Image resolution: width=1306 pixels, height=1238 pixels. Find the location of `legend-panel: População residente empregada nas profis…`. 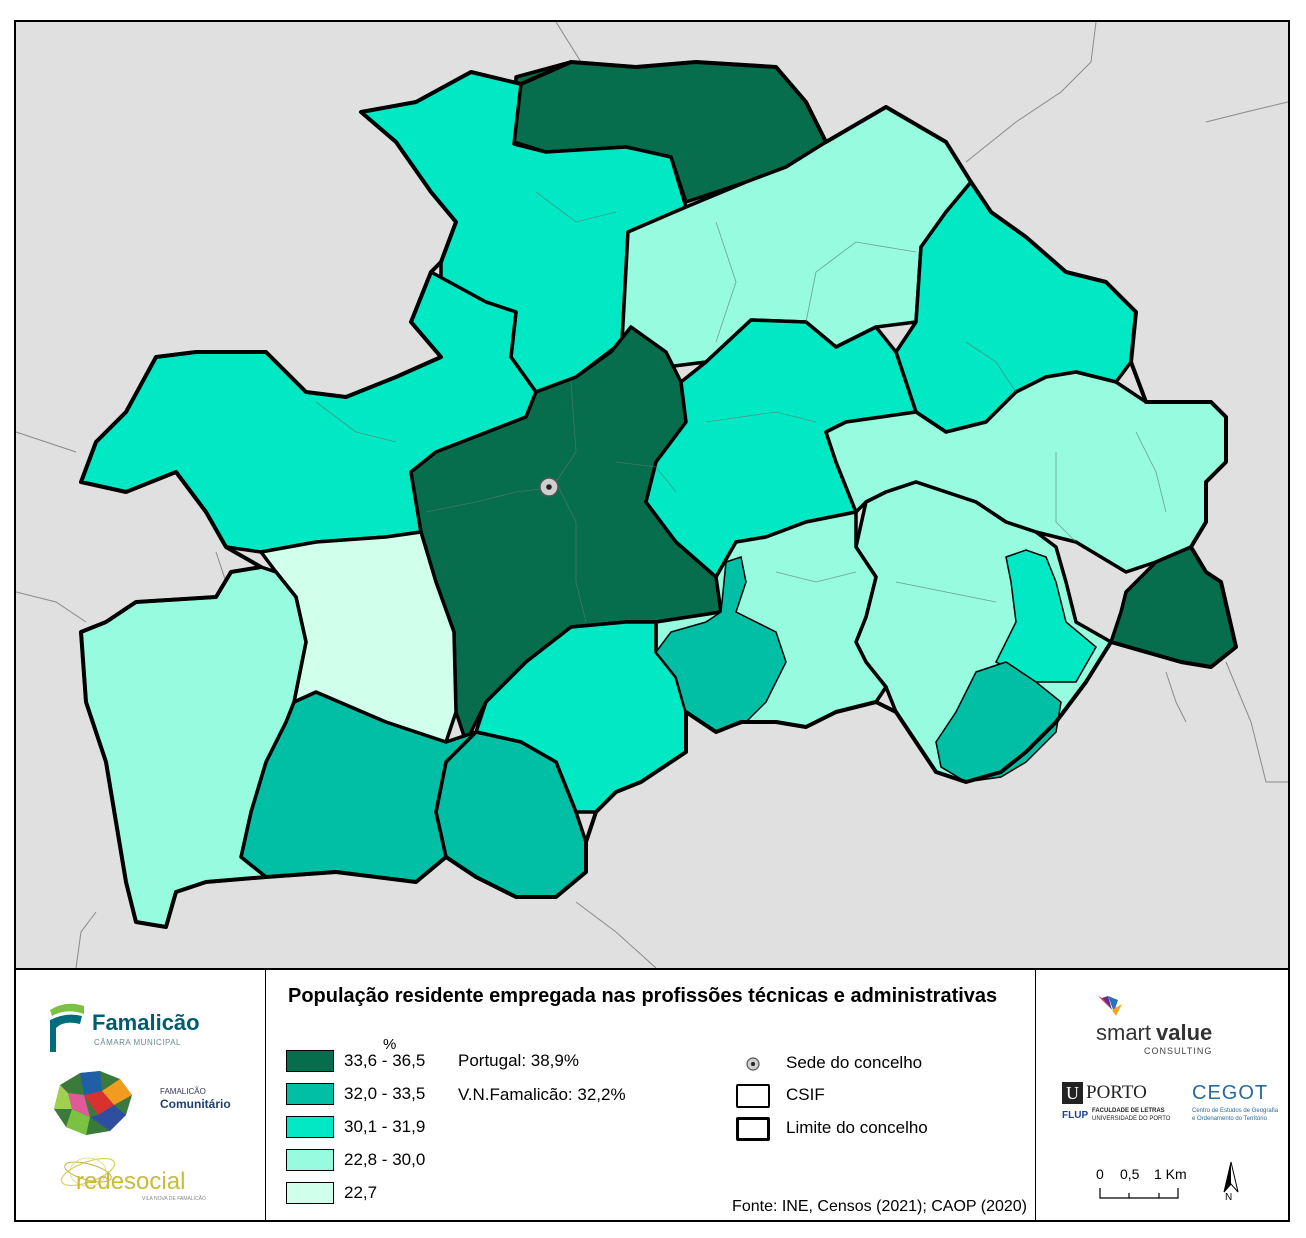

legend-panel: População residente empregada nas profis… is located at coordinates (651, 1095).